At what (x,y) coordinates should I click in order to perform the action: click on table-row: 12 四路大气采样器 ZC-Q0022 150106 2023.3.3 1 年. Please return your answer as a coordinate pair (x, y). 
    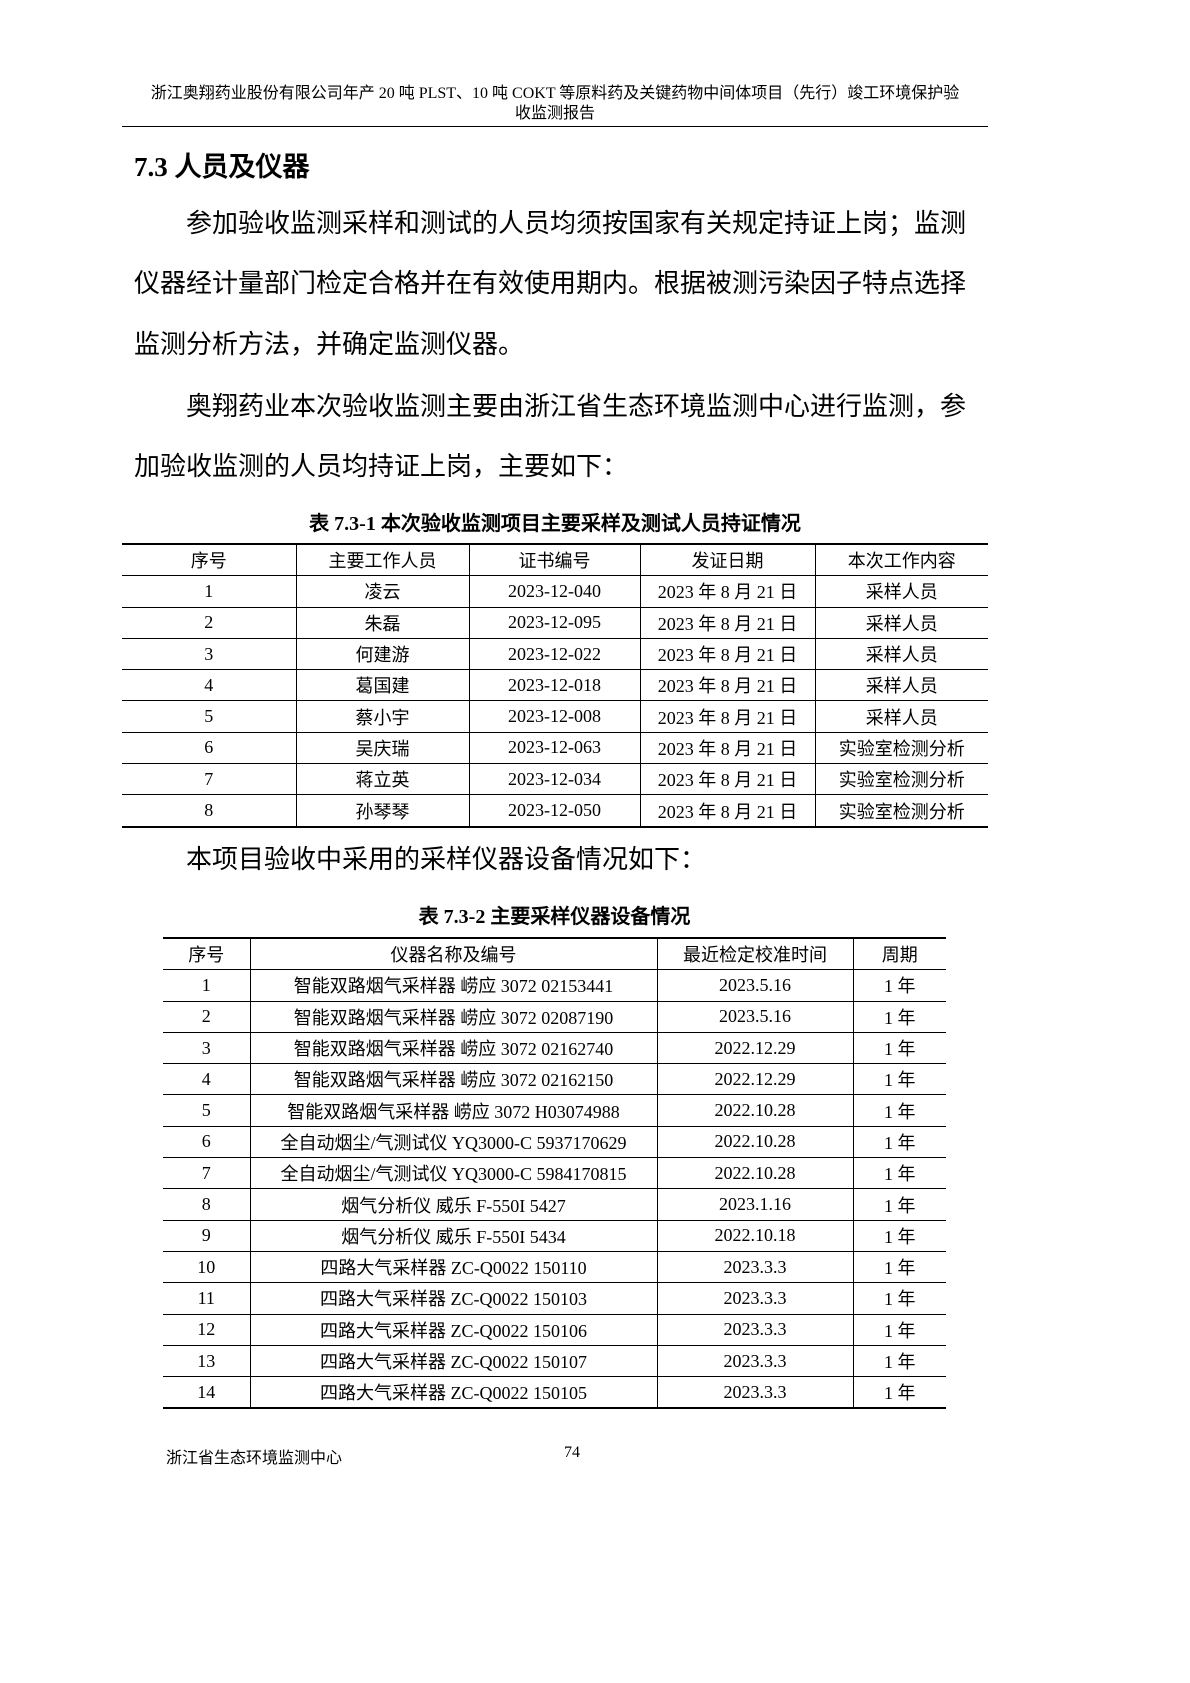
    Looking at the image, I should click on (554, 1330).